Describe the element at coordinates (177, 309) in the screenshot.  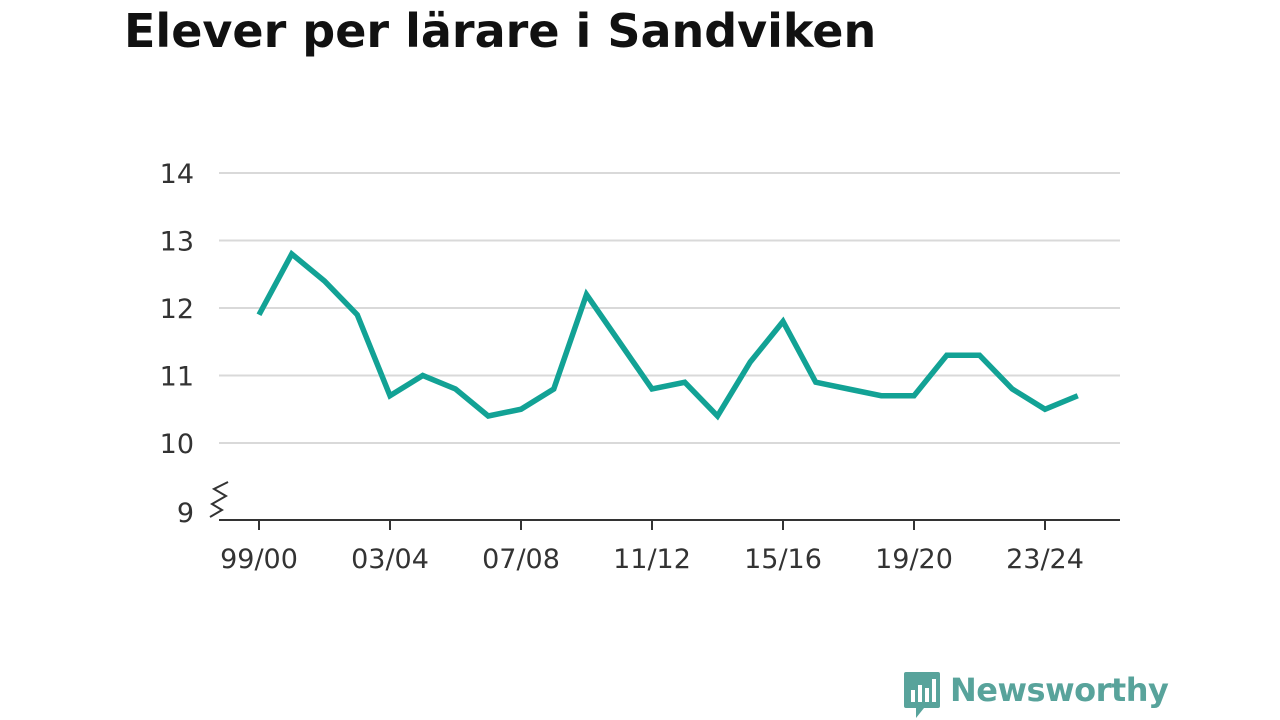
I see `y-tick-label: 12` at that location.